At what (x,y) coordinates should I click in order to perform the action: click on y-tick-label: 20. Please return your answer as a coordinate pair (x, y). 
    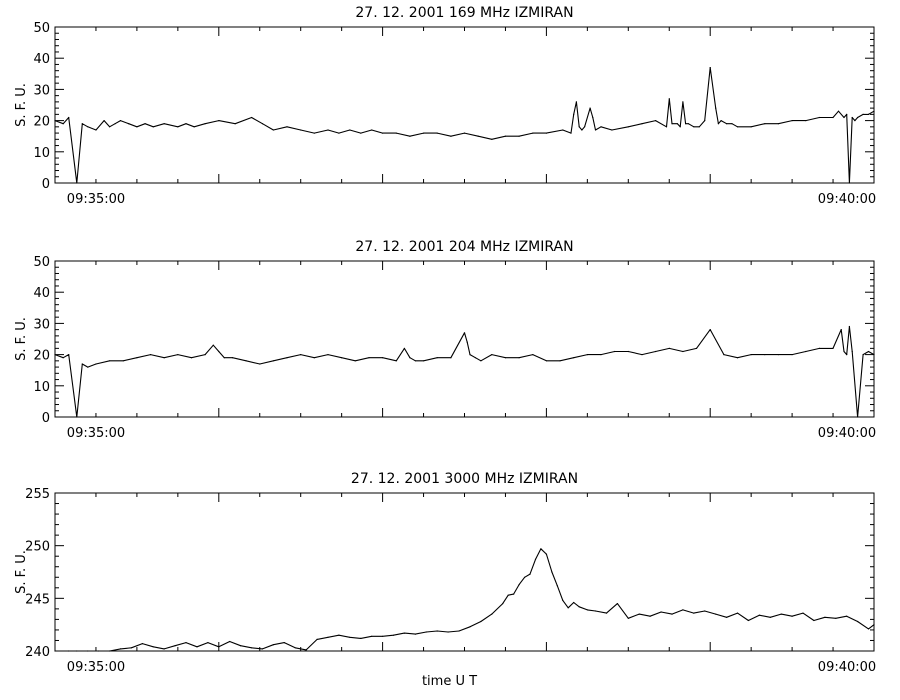
    Looking at the image, I should click on (41, 356).